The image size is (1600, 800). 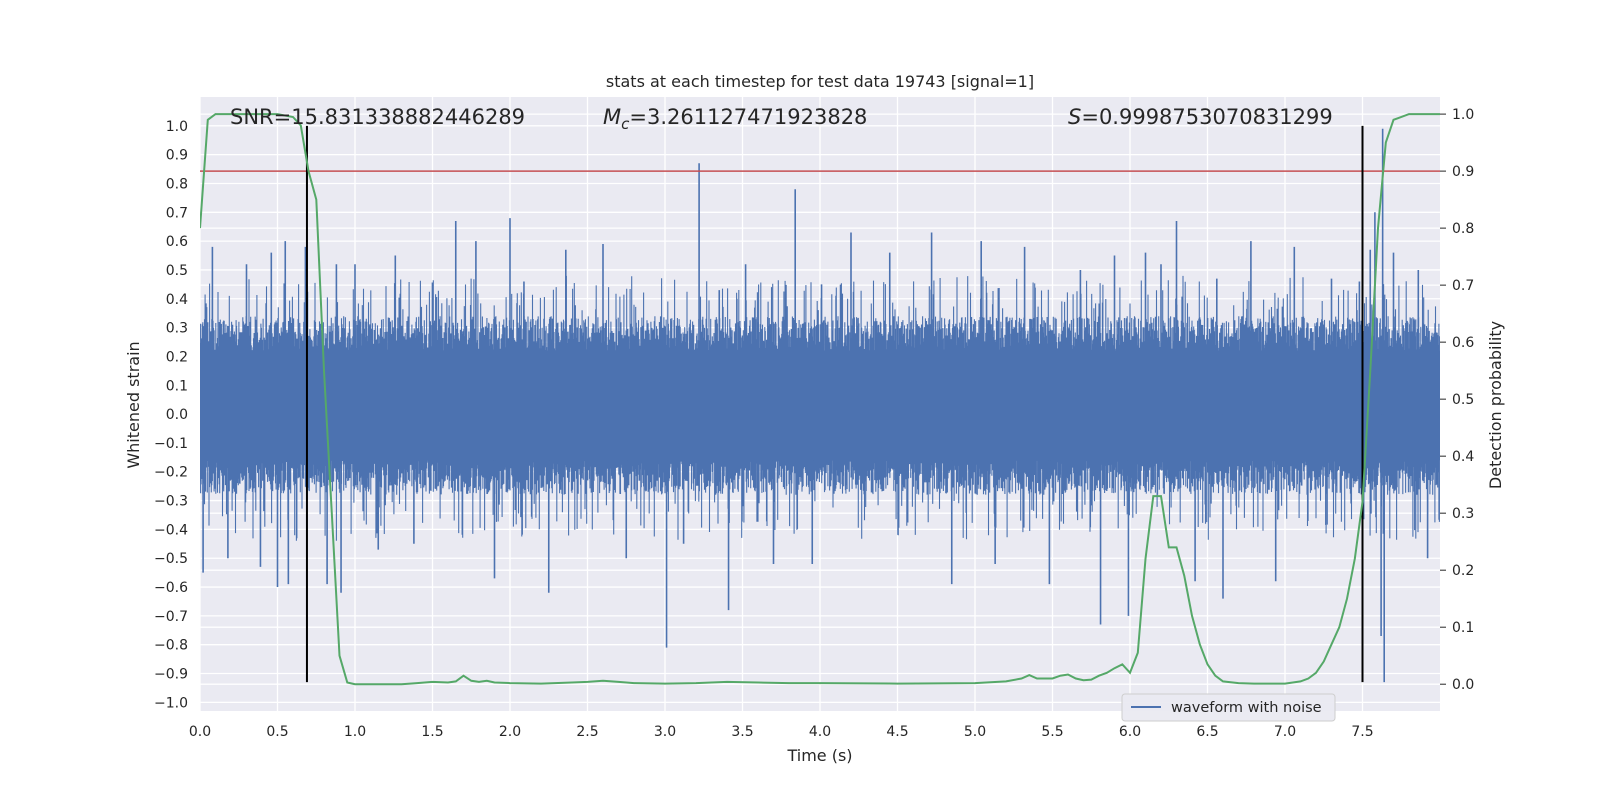 What do you see at coordinates (177, 127) in the screenshot?
I see `y-tick-label-0: 1.0` at bounding box center [177, 127].